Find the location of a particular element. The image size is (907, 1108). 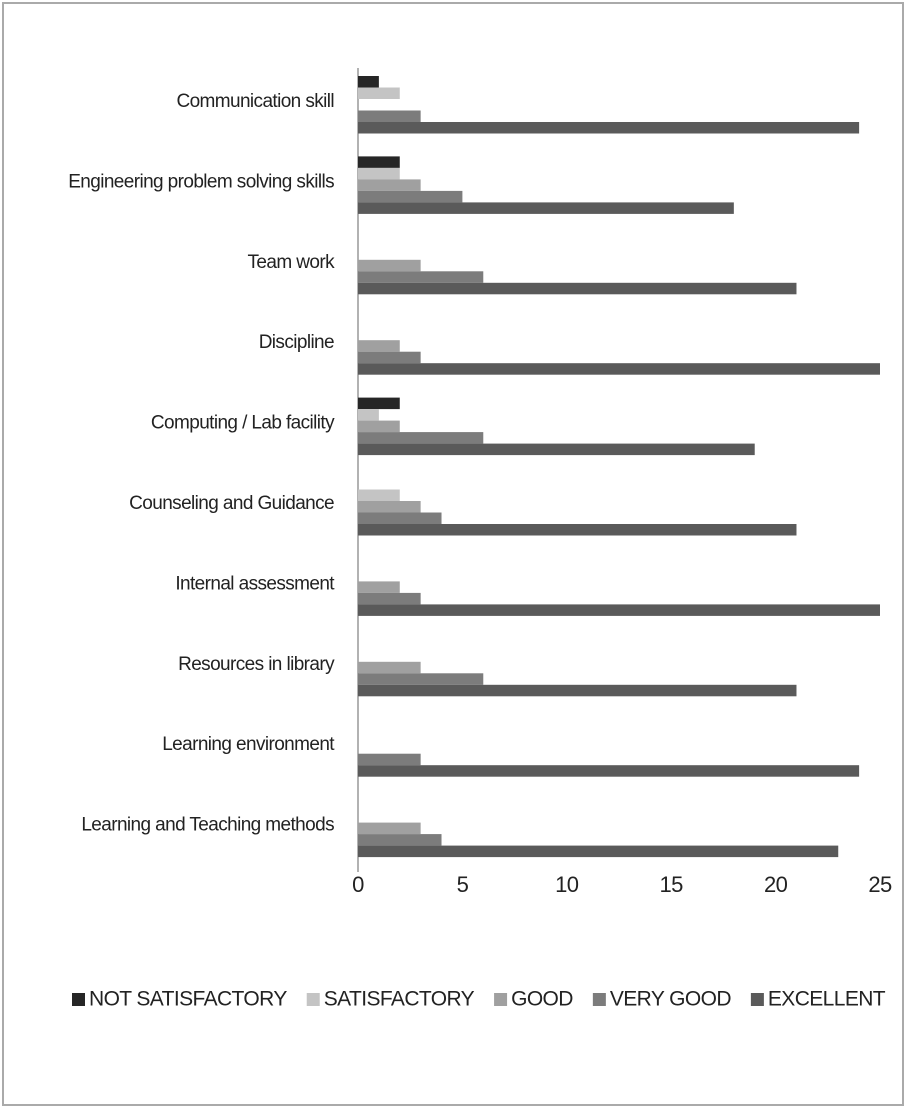

x-tick-label: 15 is located at coordinates (672, 884).